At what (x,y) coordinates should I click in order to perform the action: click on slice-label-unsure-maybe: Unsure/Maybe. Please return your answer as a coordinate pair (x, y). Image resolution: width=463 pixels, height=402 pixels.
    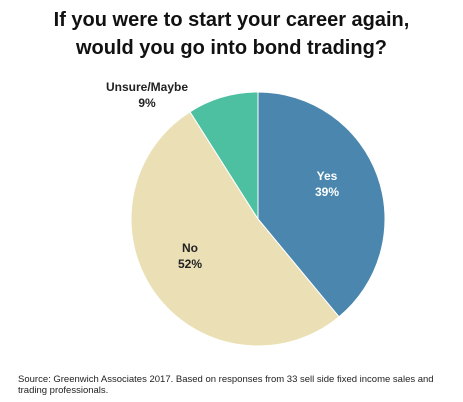
    Looking at the image, I should click on (147, 87).